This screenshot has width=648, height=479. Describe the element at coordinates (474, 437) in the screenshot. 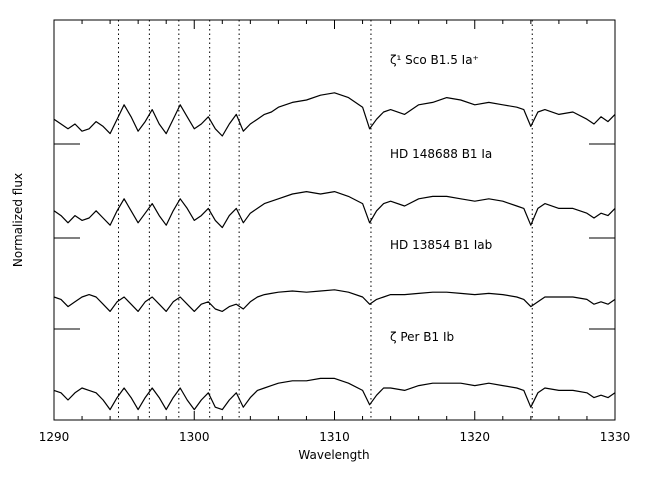

I see `x-tick-label: 1320` at that location.